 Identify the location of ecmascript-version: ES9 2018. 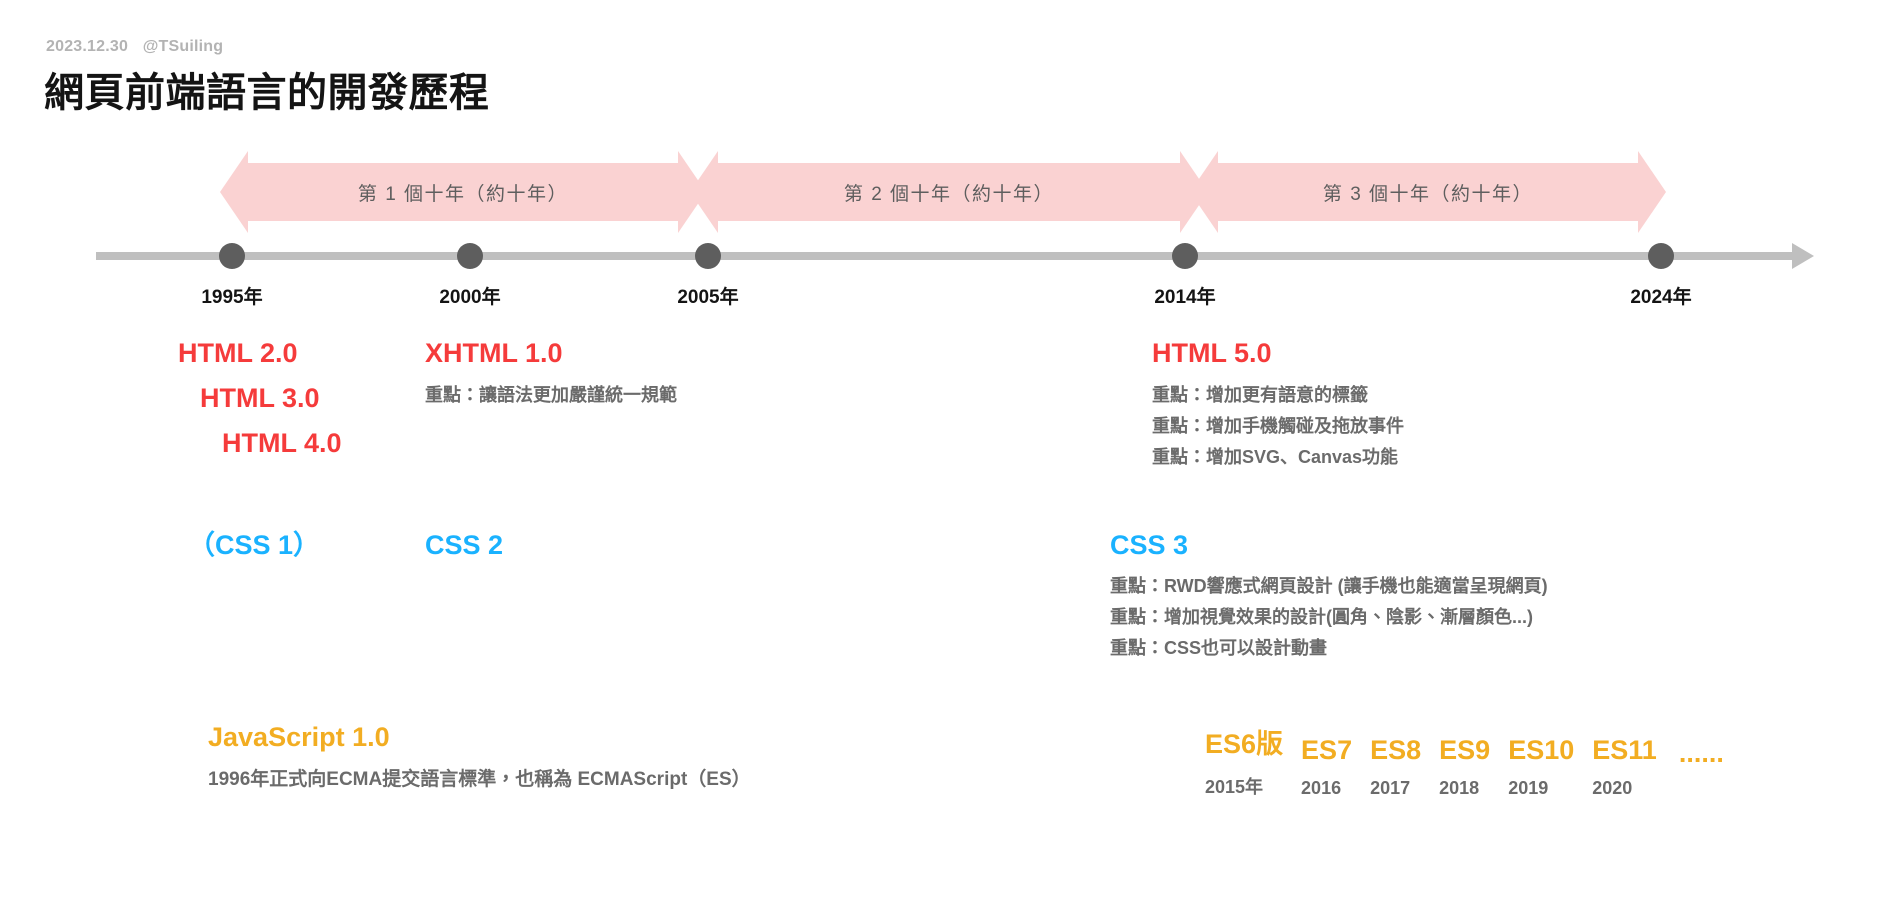
(1464, 767).